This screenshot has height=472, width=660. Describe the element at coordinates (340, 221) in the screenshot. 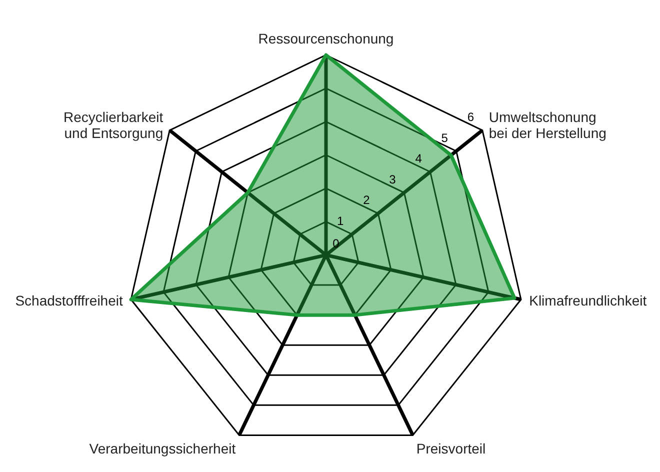

I see `y-tick-label: 1` at that location.